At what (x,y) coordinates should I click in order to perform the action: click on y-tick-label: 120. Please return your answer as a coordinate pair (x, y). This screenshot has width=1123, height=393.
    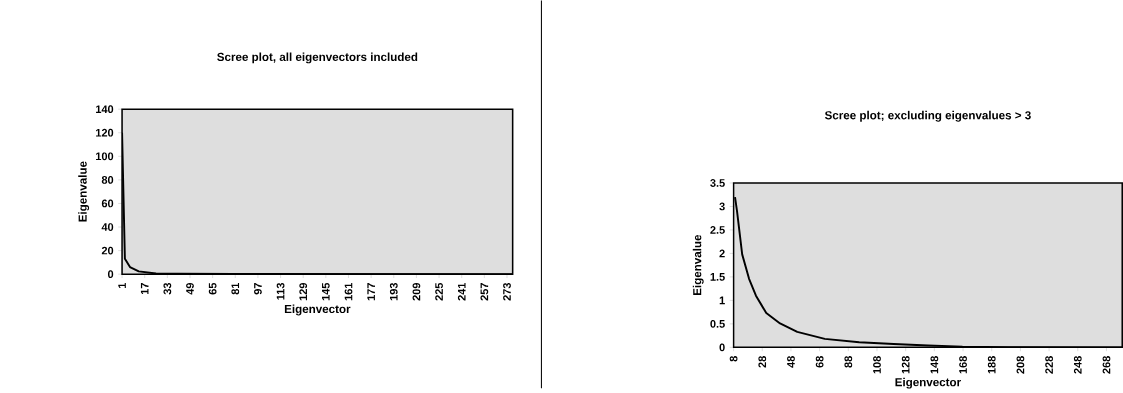
    Looking at the image, I should click on (105, 132).